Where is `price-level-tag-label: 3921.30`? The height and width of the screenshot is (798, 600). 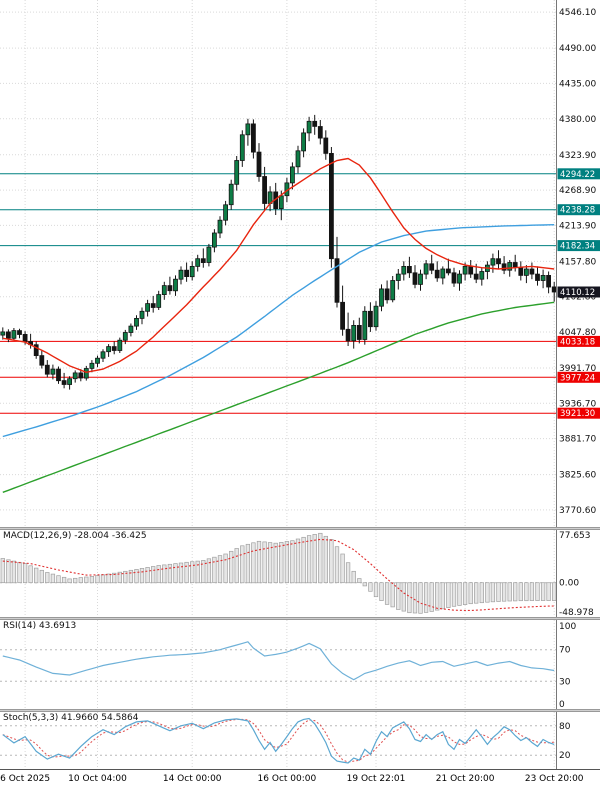 price-level-tag-label: 3921.30 is located at coordinates (577, 414).